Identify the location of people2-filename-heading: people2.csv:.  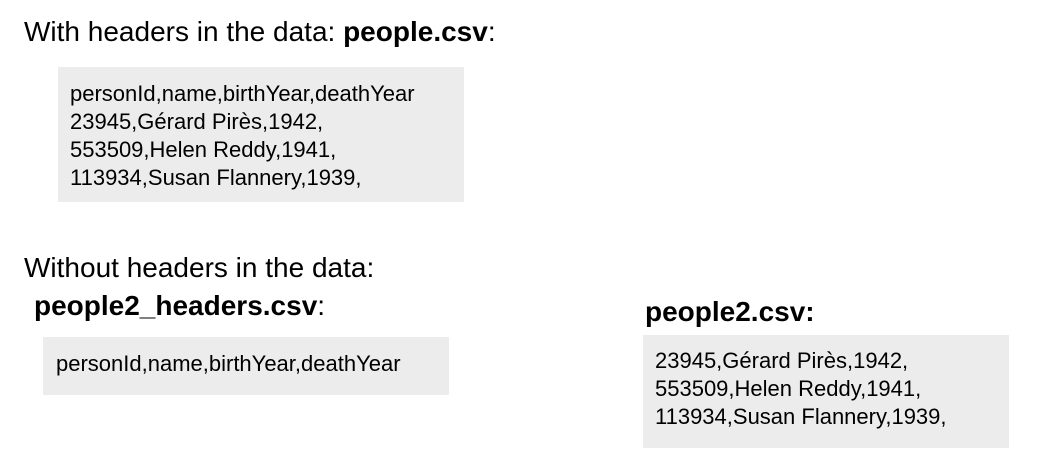
(730, 312).